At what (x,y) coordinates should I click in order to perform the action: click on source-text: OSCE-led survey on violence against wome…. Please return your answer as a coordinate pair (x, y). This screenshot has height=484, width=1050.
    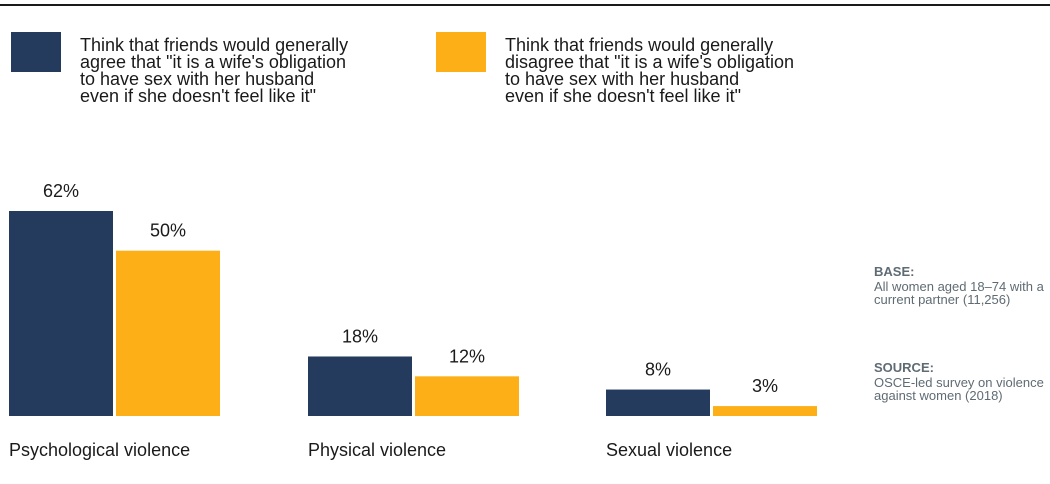
    Looking at the image, I should click on (959, 389).